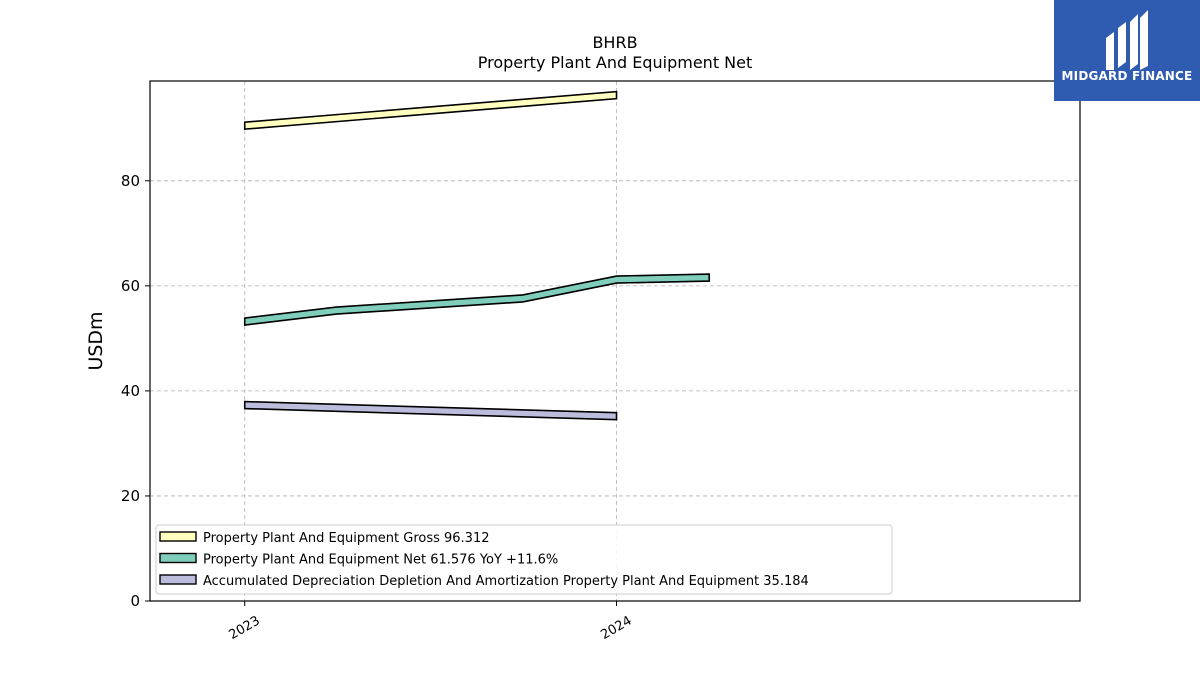  What do you see at coordinates (130, 391) in the screenshot?
I see `y-tick-label: 40` at bounding box center [130, 391].